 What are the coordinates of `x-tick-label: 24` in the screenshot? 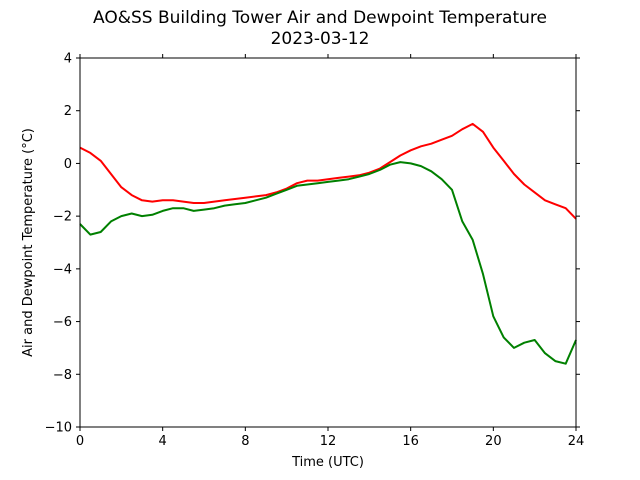 It's located at (576, 441).